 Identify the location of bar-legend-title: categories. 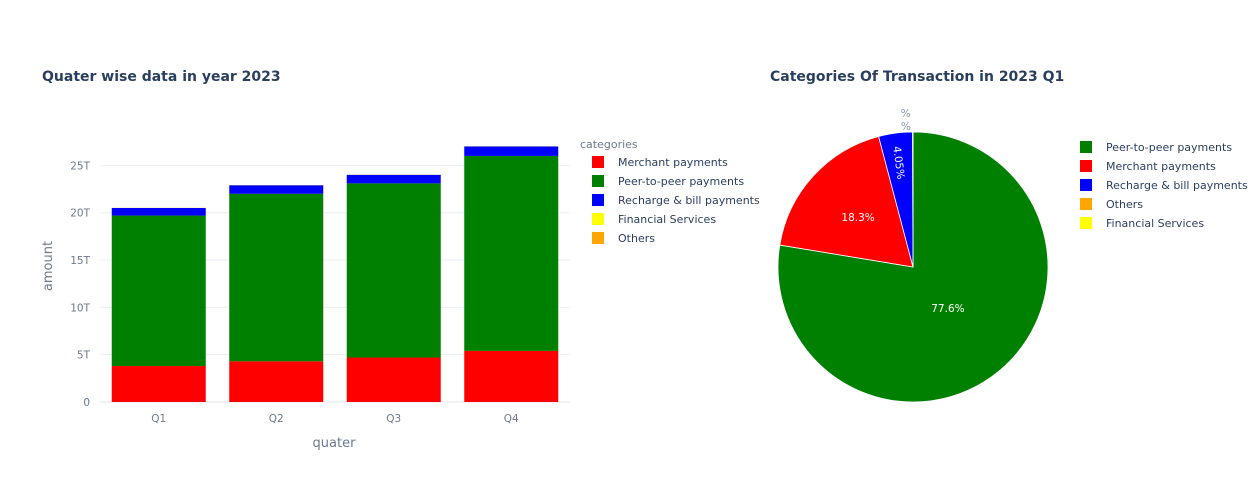
(609, 144).